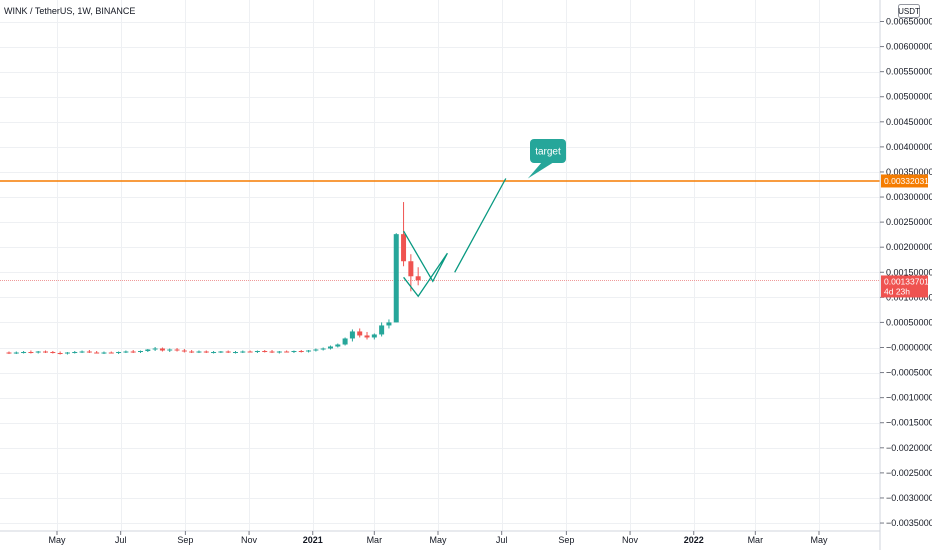 The height and width of the screenshot is (550, 932). What do you see at coordinates (897, 291) in the screenshot?
I see `countdown-label: 4d 23h` at bounding box center [897, 291].